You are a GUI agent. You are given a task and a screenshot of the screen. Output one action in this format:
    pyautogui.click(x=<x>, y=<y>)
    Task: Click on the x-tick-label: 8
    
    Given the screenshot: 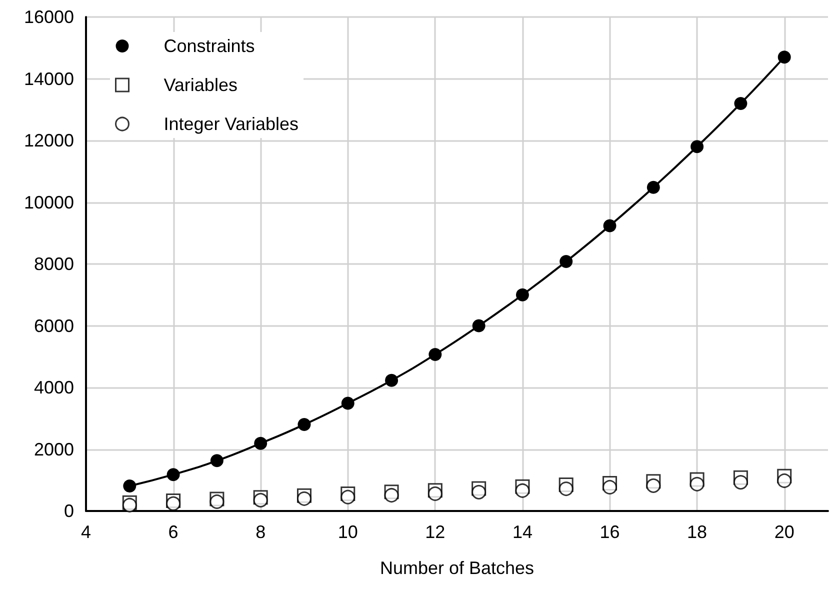 What is the action you would take?
    pyautogui.click(x=261, y=532)
    